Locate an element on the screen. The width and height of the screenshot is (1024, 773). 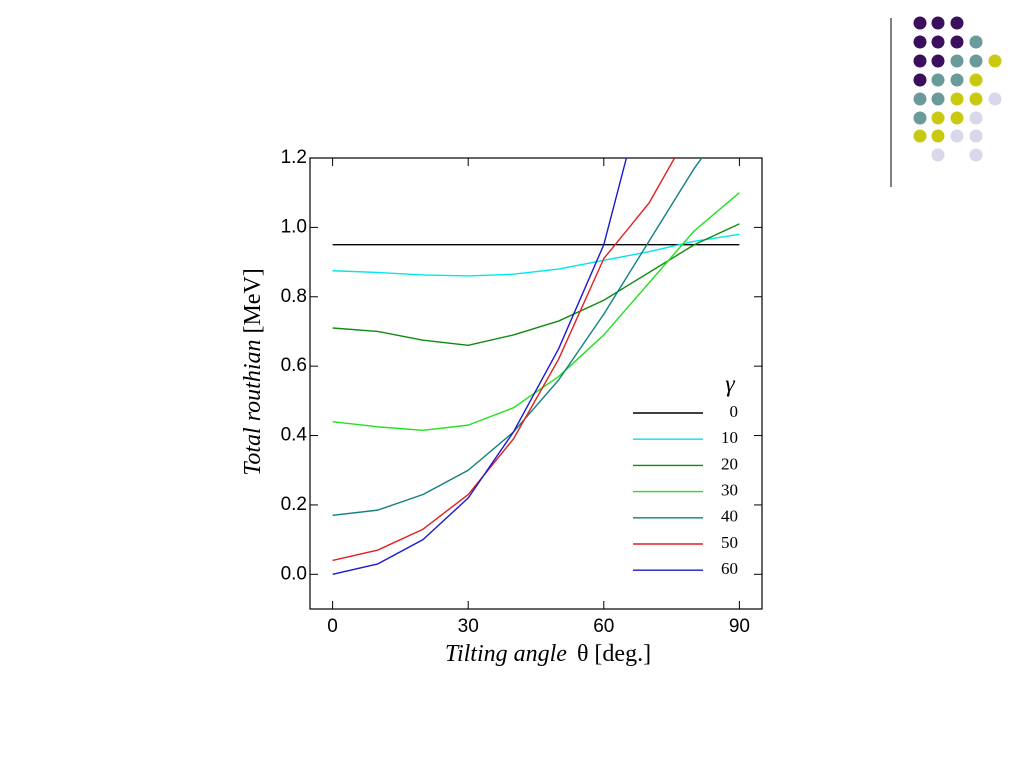
legend-label: 60 is located at coordinates (729, 568).